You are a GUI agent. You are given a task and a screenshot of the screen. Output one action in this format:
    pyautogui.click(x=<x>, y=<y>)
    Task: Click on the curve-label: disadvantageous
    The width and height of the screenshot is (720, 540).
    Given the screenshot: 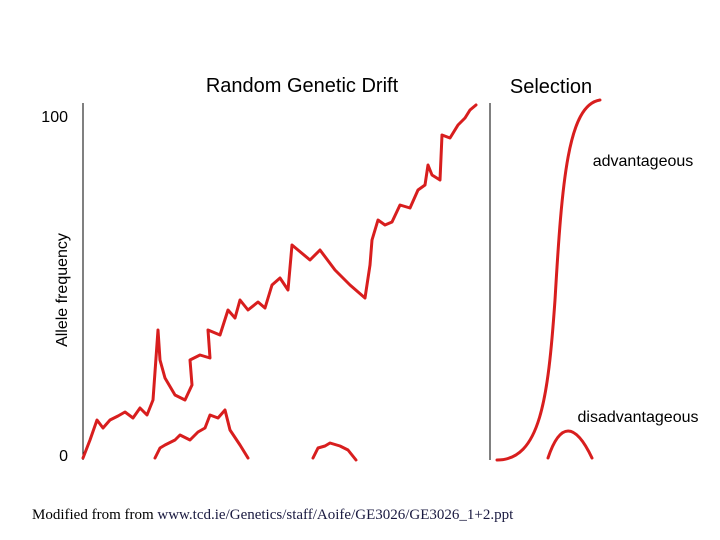 What is the action you would take?
    pyautogui.click(x=638, y=417)
    